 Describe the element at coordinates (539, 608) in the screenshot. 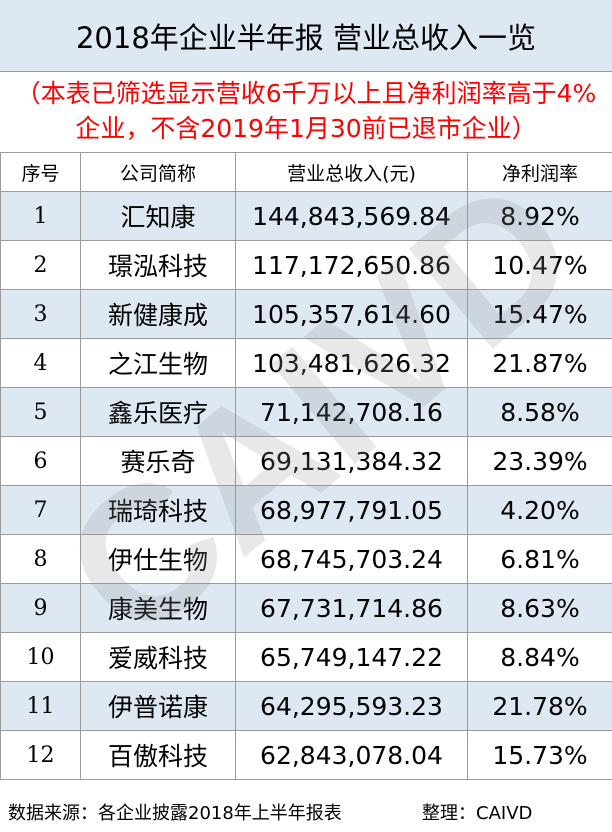

I see `cell-margin: 8.63%` at that location.